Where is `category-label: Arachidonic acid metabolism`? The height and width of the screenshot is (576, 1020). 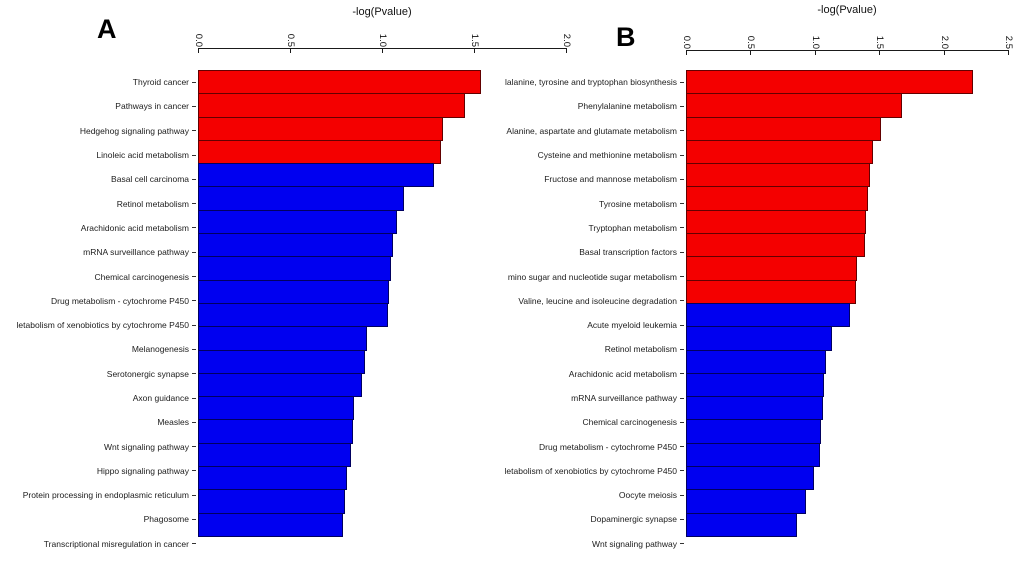
category-label: Arachidonic acid metabolism is located at coordinates (597, 374).